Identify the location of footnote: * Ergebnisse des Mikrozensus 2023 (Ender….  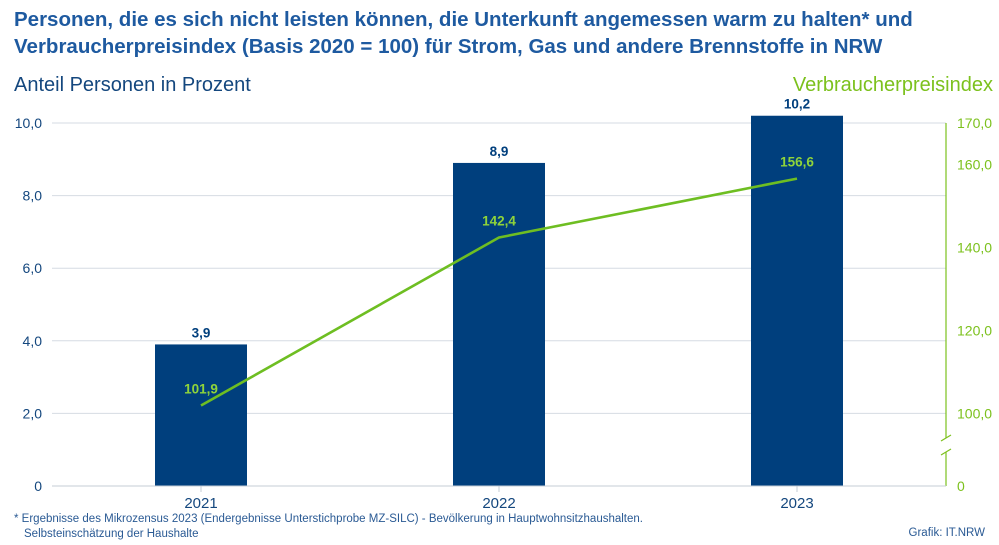
(328, 527).